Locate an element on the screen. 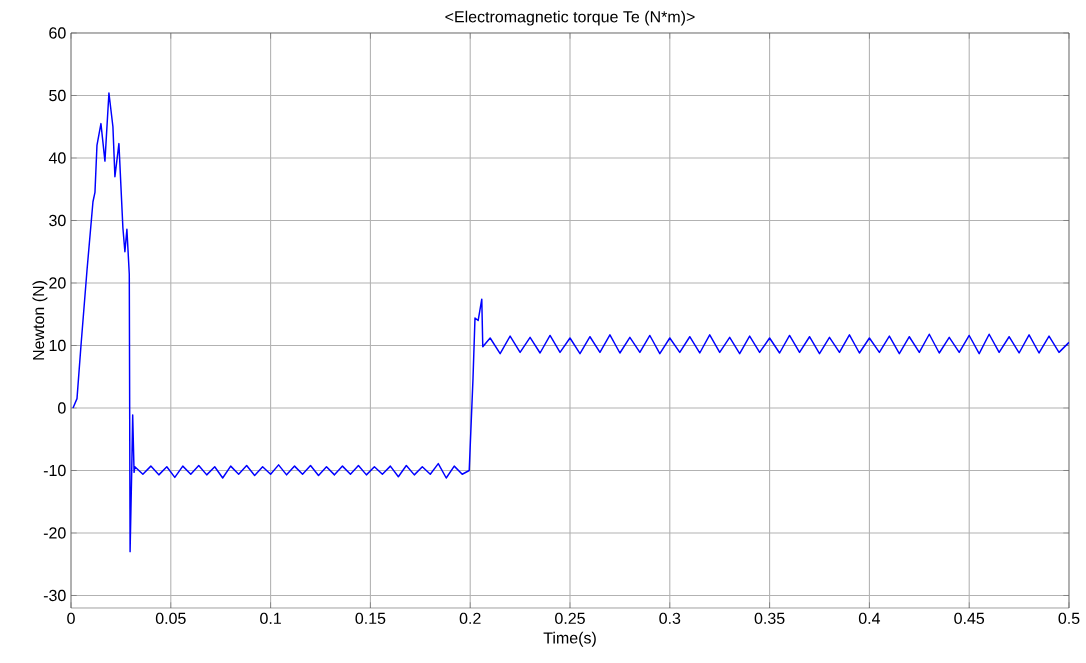 This screenshot has width=1086, height=663. x-tick-label: 0.2 is located at coordinates (470, 618).